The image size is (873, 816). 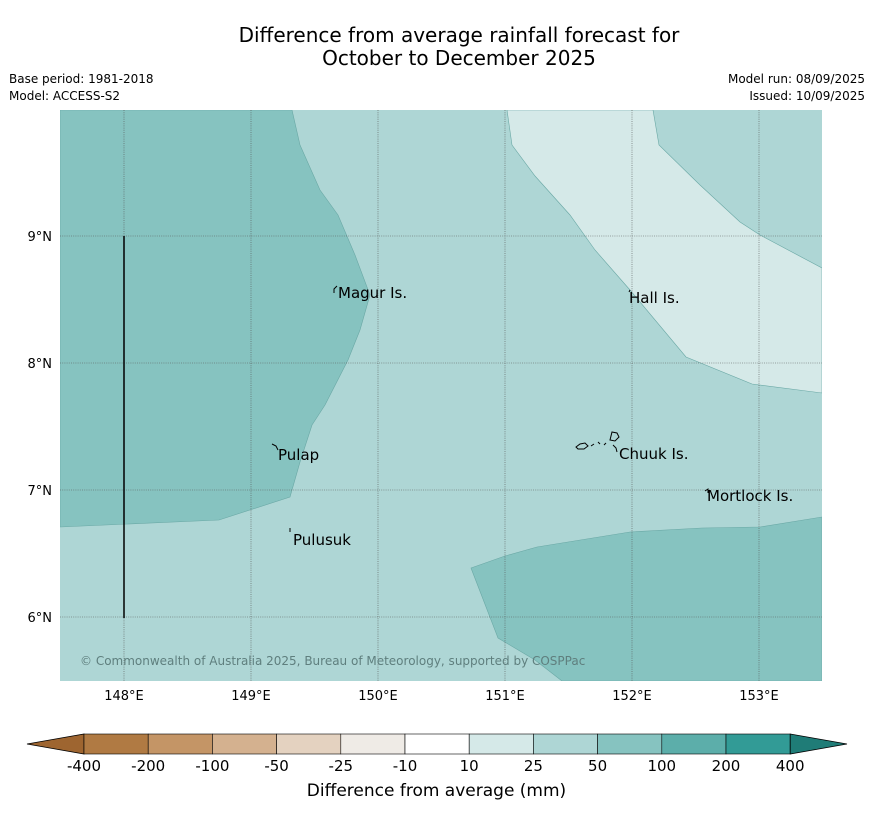 I want to click on lon-tick-label: 151°E, so click(x=505, y=696).